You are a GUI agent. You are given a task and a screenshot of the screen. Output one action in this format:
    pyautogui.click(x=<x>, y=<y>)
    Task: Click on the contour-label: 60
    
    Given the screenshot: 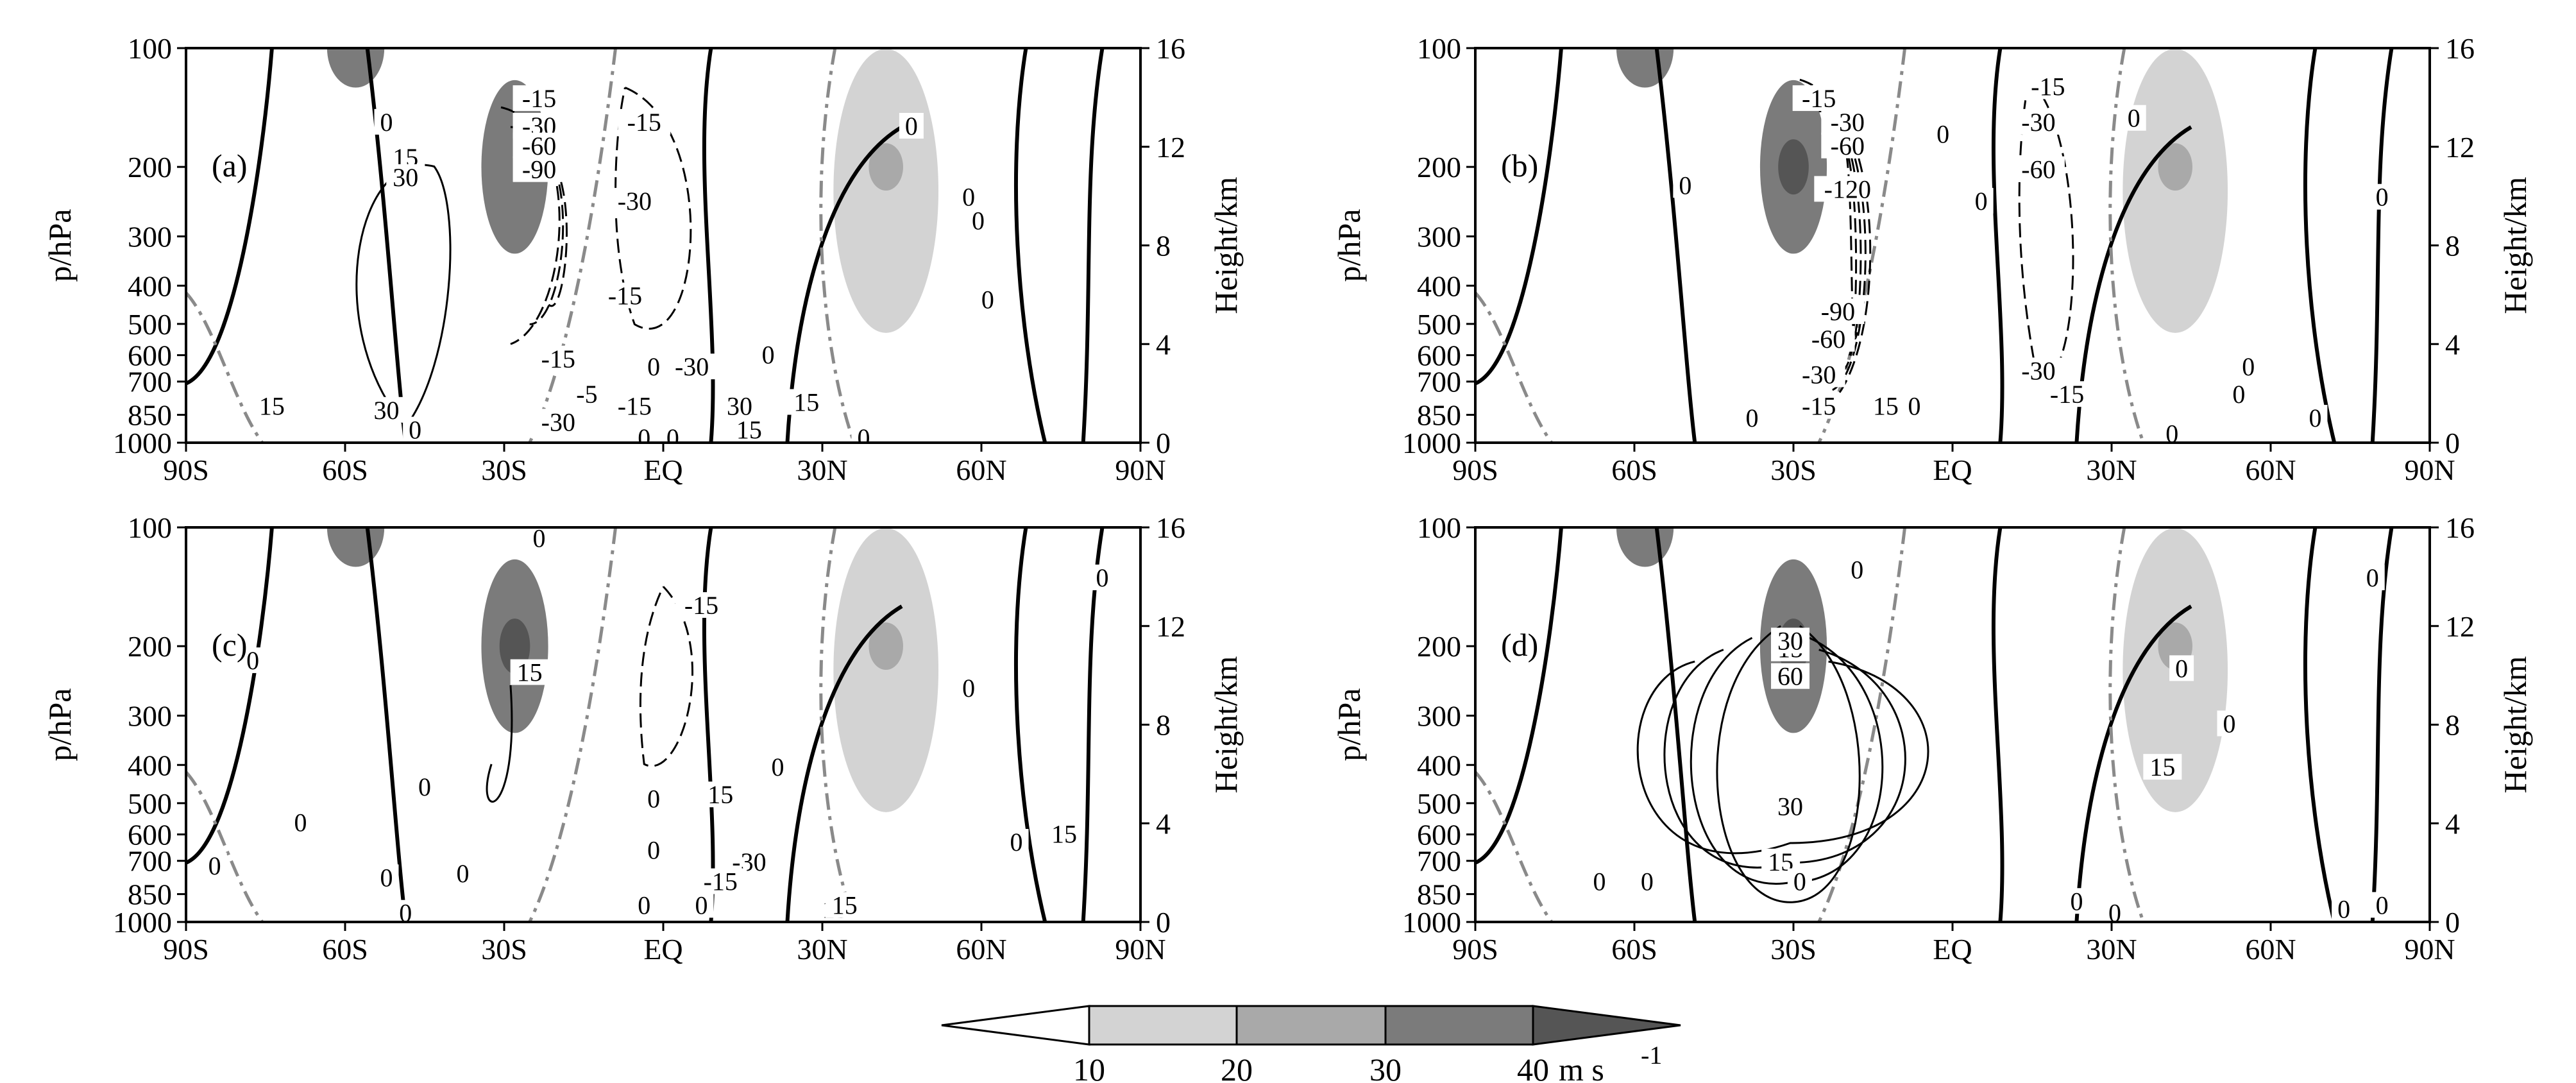 What is the action you would take?
    pyautogui.click(x=1790, y=676)
    